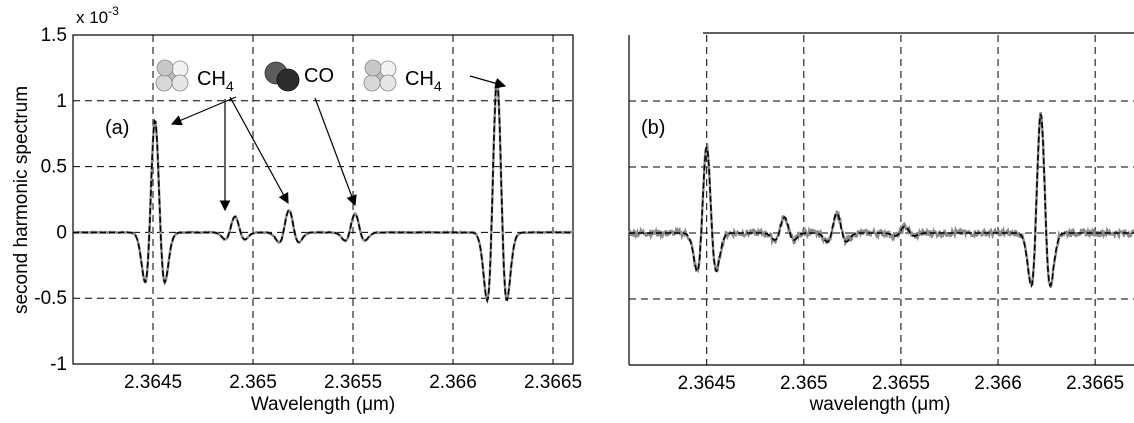  Describe the element at coordinates (54, 35) in the screenshot. I see `y-tick-label: 1.5` at that location.